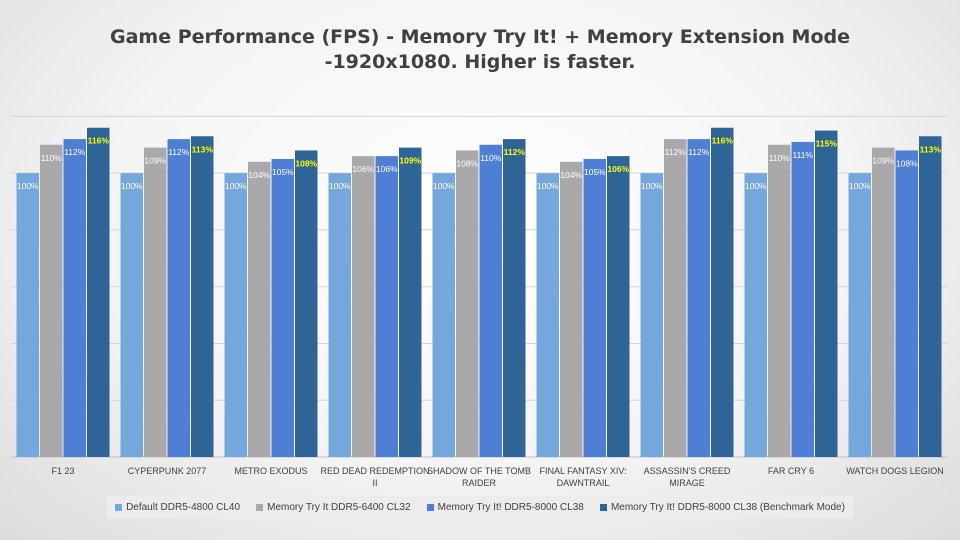 The height and width of the screenshot is (540, 960). I want to click on legend-item: Default DDR5-4800 CL40, so click(177, 507).